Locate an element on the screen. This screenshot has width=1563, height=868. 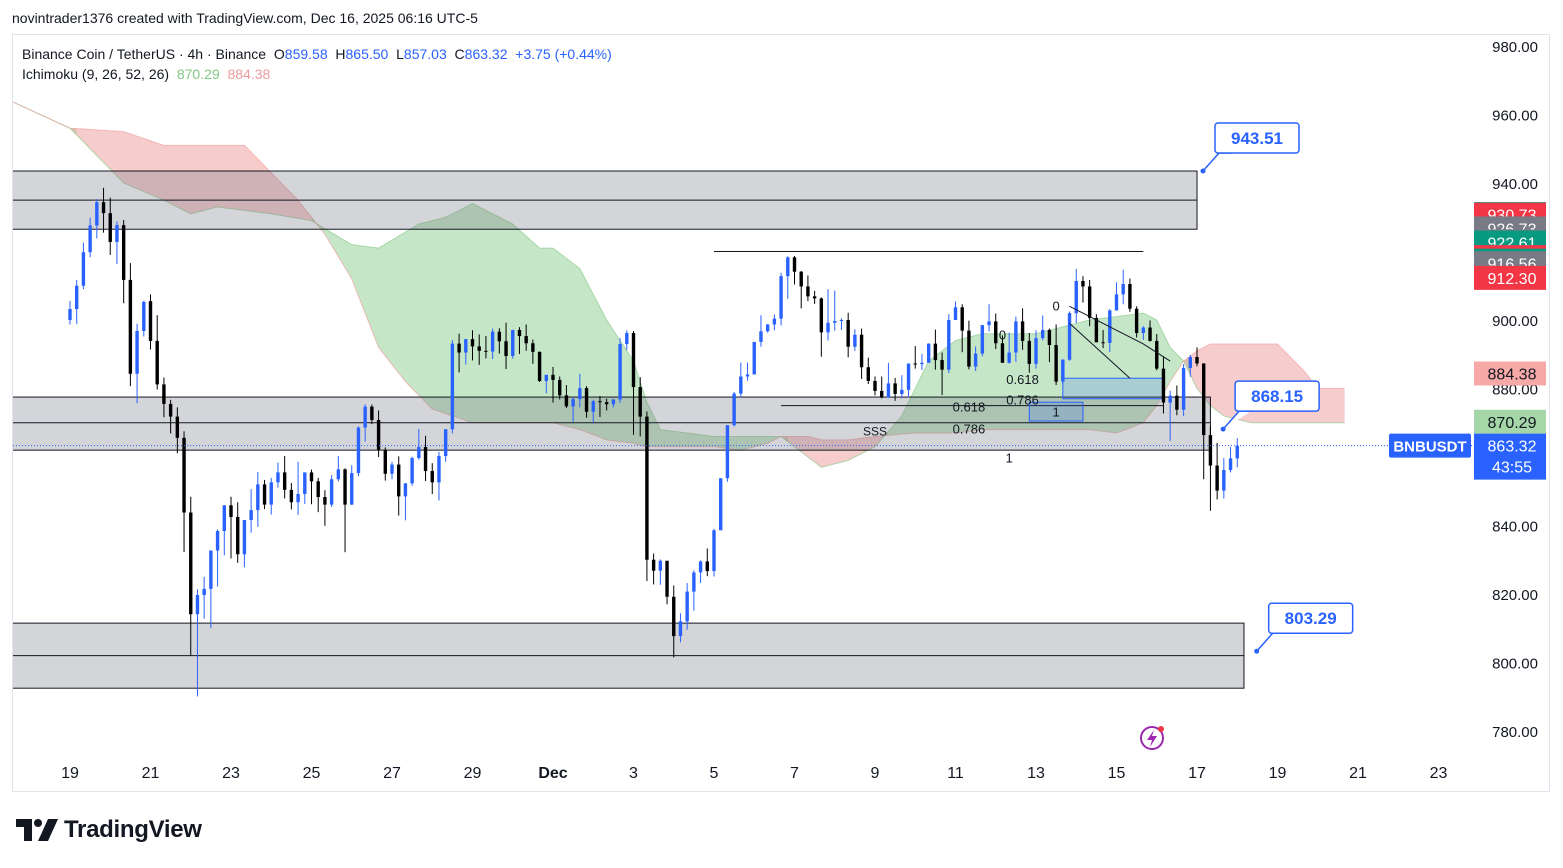
legend-high-label: H is located at coordinates (340, 54).